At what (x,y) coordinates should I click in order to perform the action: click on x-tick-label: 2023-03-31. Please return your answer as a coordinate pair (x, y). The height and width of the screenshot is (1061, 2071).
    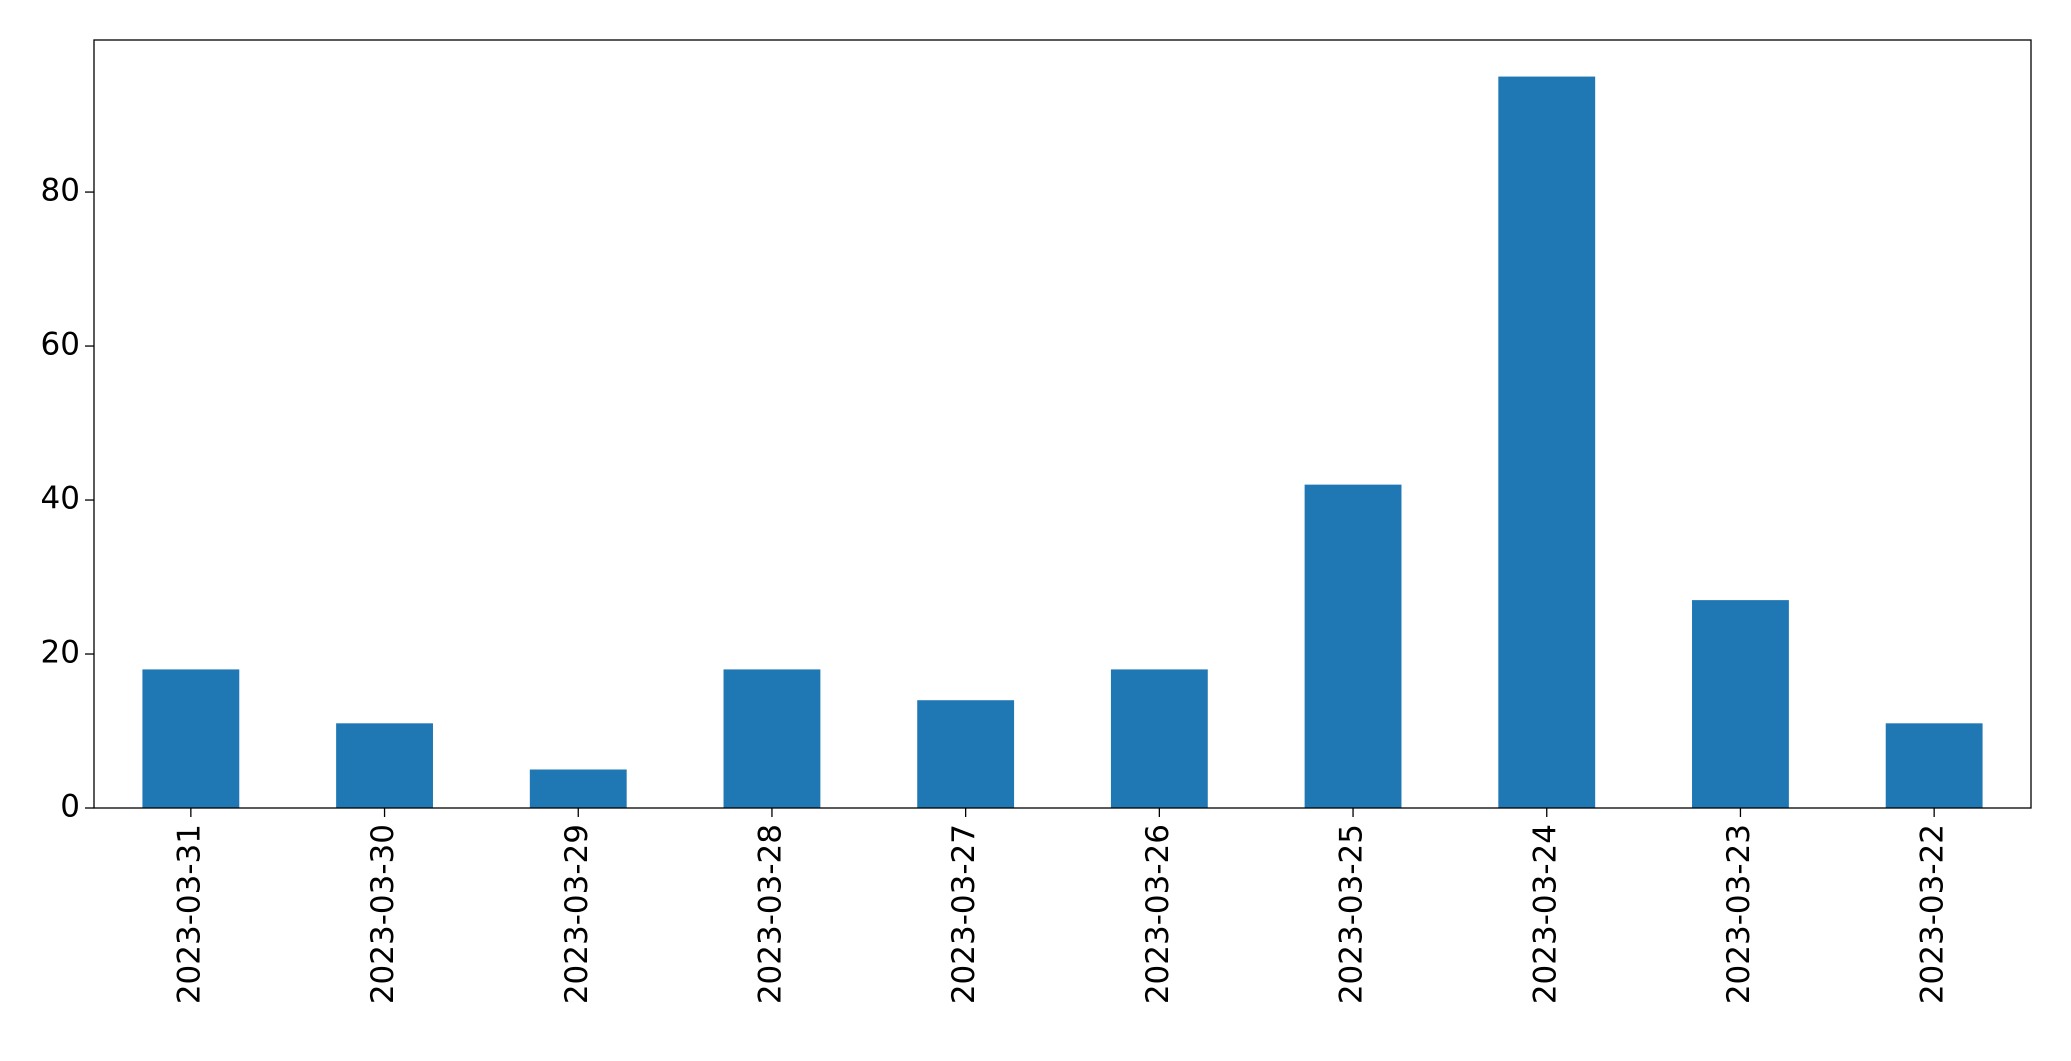
    Looking at the image, I should click on (189, 914).